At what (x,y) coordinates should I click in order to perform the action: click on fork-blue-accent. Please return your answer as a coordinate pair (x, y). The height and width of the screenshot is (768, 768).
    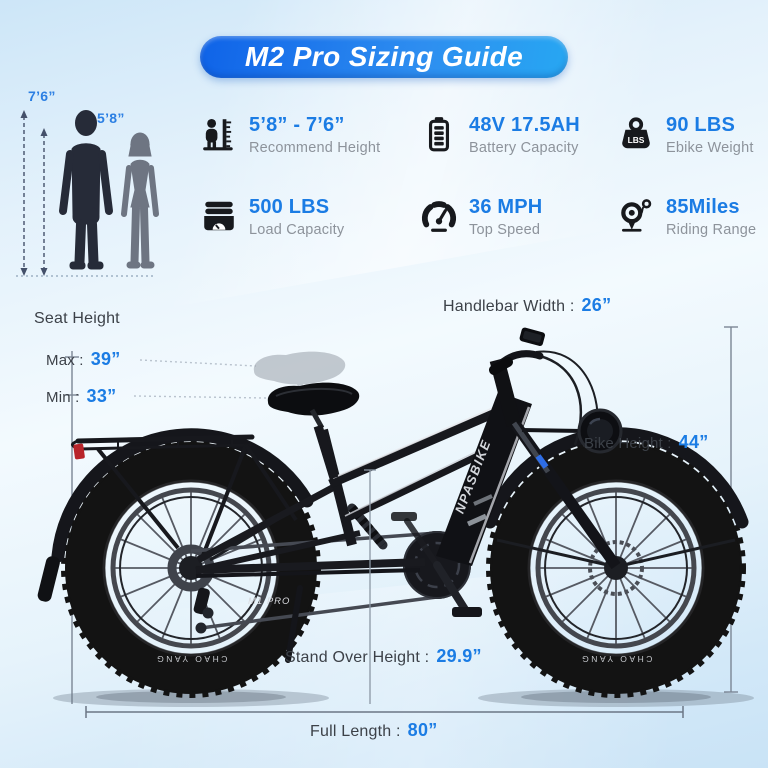
    Looking at the image, I should click on (542, 461).